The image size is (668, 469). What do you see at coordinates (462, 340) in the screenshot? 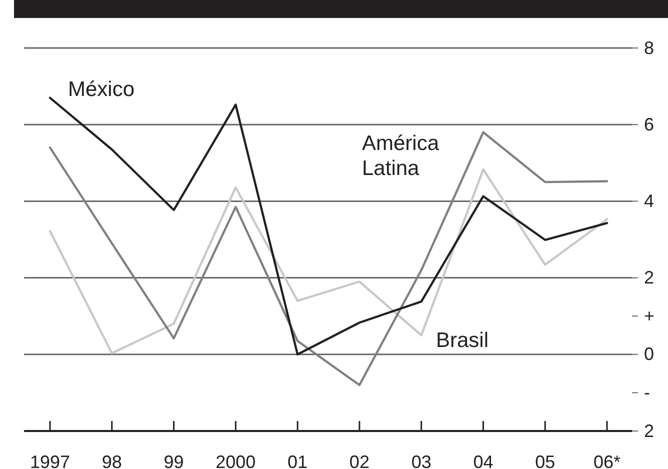
I see `series-label: Brasil` at bounding box center [462, 340].